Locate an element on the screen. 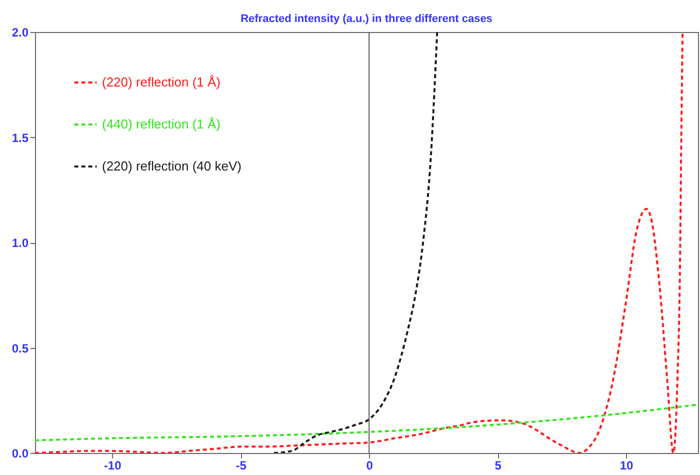  legend-label: (440) reflection (1 Å) is located at coordinates (161, 124).